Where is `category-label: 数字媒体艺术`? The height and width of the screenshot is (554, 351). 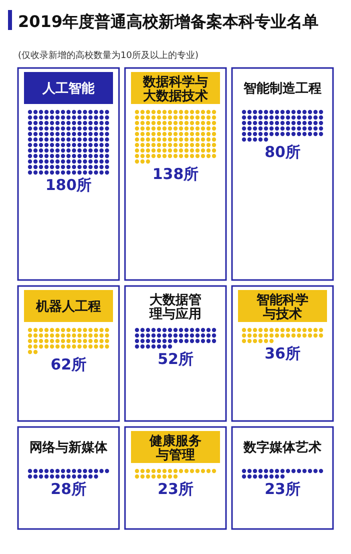 category-label: 数字媒体艺术 is located at coordinates (282, 448).